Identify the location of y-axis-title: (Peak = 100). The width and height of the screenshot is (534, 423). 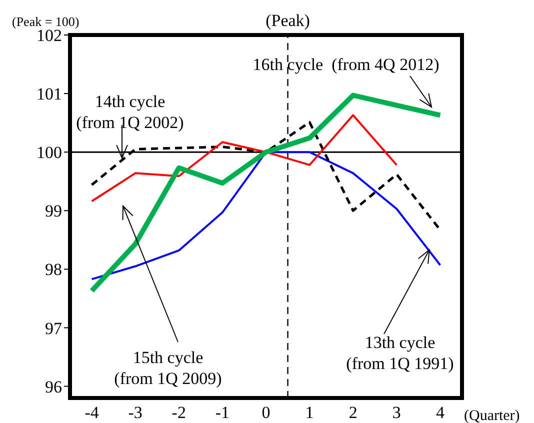
(46, 21).